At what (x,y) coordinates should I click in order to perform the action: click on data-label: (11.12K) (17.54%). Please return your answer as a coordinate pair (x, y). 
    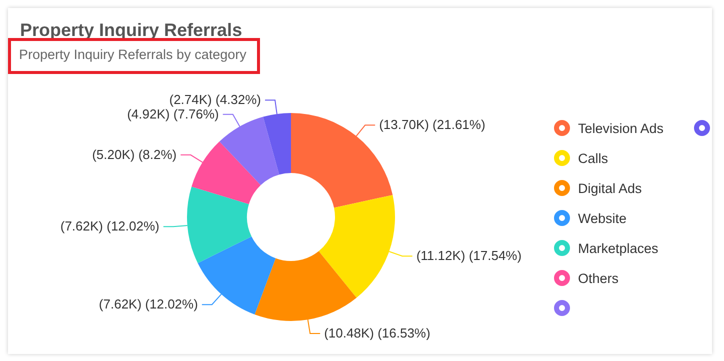
    Looking at the image, I should click on (469, 256).